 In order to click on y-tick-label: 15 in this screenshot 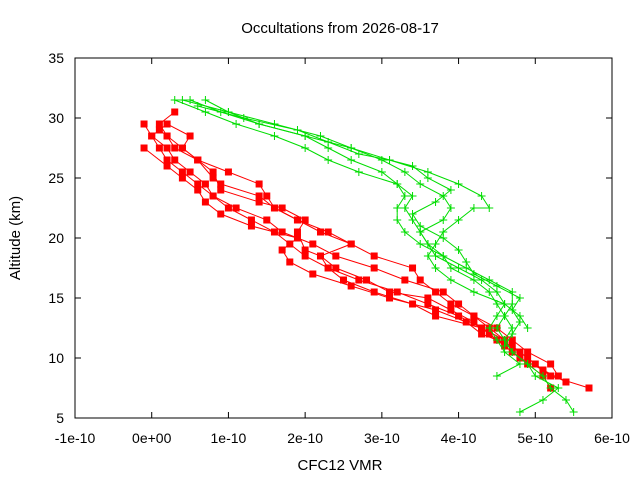, I will do `click(56, 298)`.